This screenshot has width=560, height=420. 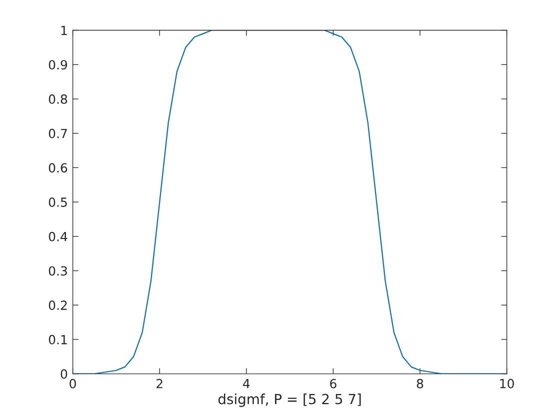 What do you see at coordinates (58, 168) in the screenshot?
I see `y-tick-label: 0.6` at bounding box center [58, 168].